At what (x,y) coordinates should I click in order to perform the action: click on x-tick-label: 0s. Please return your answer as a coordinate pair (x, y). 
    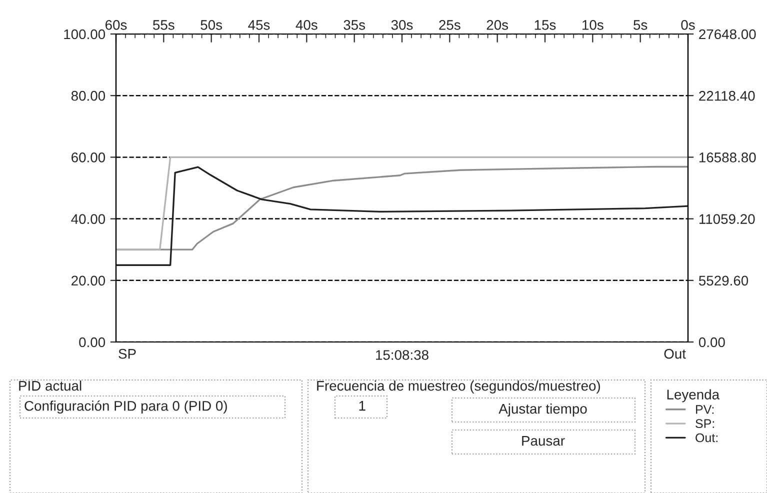
    Looking at the image, I should click on (688, 25).